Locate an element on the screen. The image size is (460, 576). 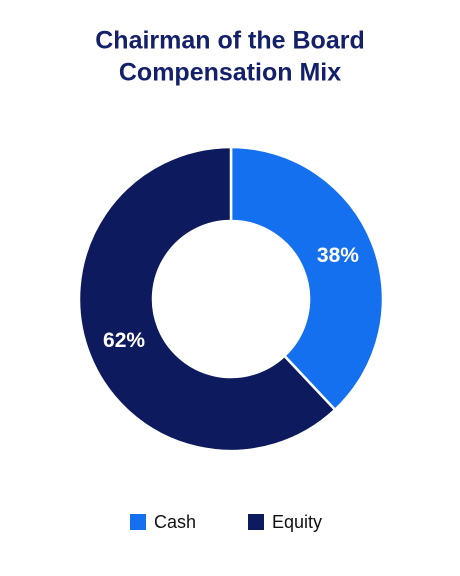
chart-title: Chairman of the Board is located at coordinates (229, 41).